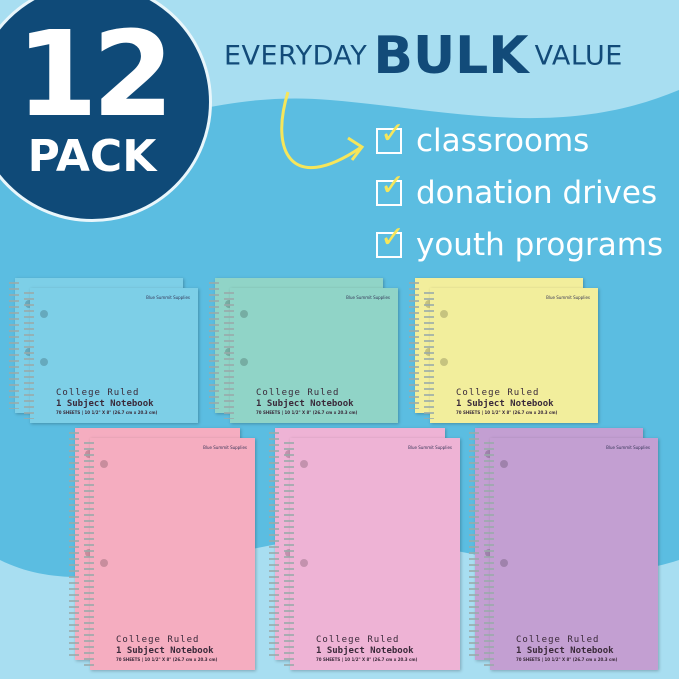 The width and height of the screenshot is (679, 679). I want to click on pack-count-badge: 12 PACK, so click(106, 111).